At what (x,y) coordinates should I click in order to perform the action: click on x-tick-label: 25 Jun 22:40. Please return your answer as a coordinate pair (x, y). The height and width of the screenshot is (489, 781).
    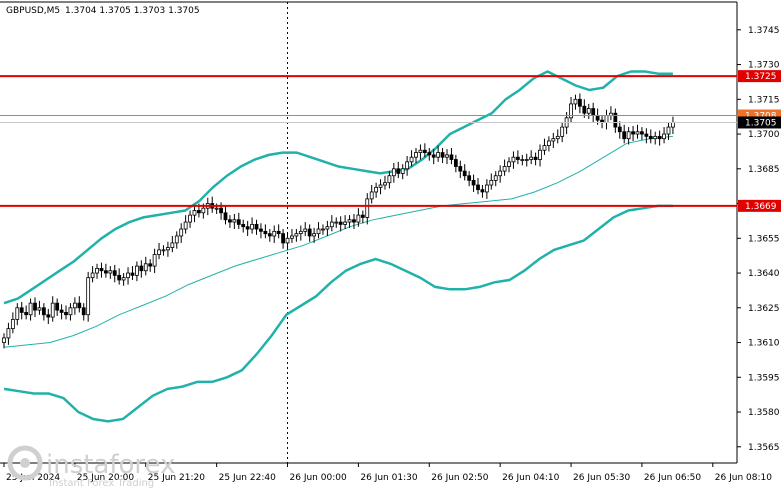
    Looking at the image, I should click on (247, 478).